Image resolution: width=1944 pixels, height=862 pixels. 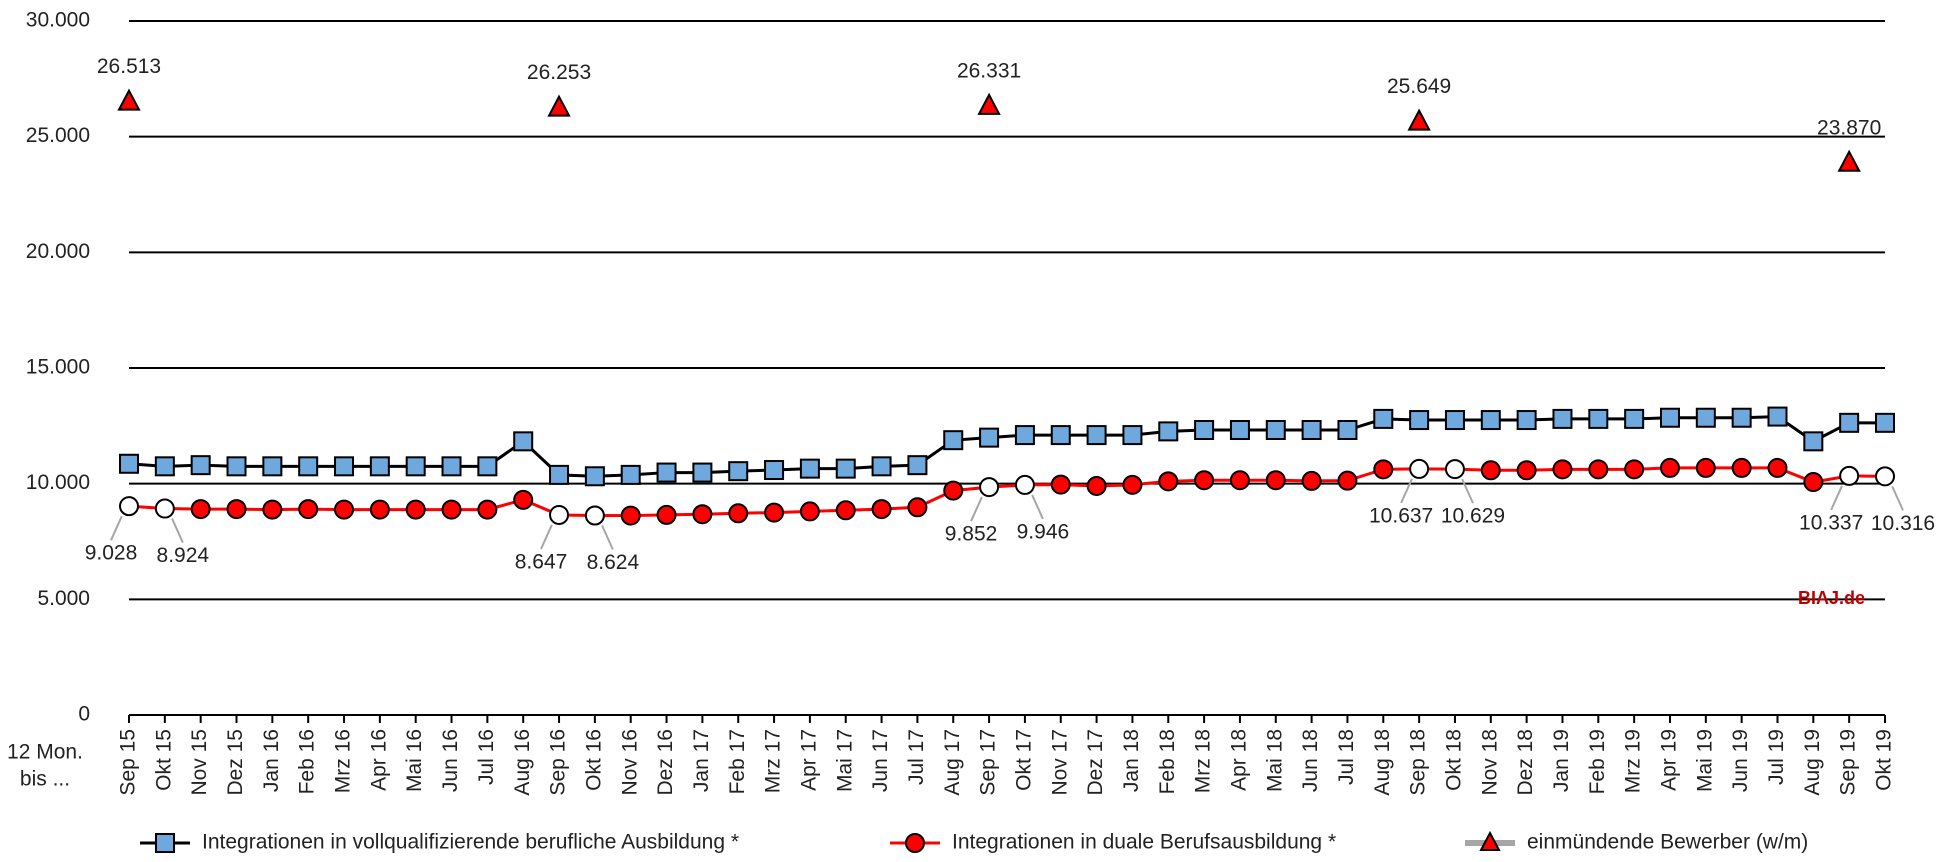 What do you see at coordinates (1418, 762) in the screenshot?
I see `x-tick-label: Sep 18` at bounding box center [1418, 762].